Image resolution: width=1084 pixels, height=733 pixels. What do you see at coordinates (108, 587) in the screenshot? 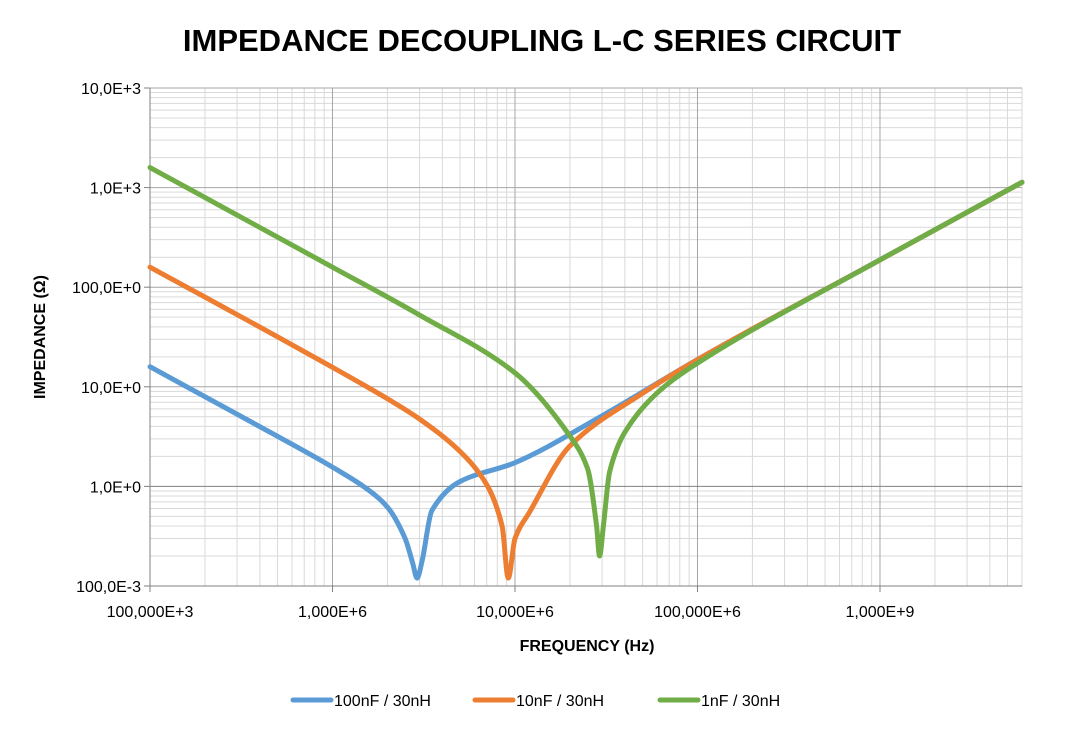
I see `y-tick-label: 100,0E-3` at bounding box center [108, 587].